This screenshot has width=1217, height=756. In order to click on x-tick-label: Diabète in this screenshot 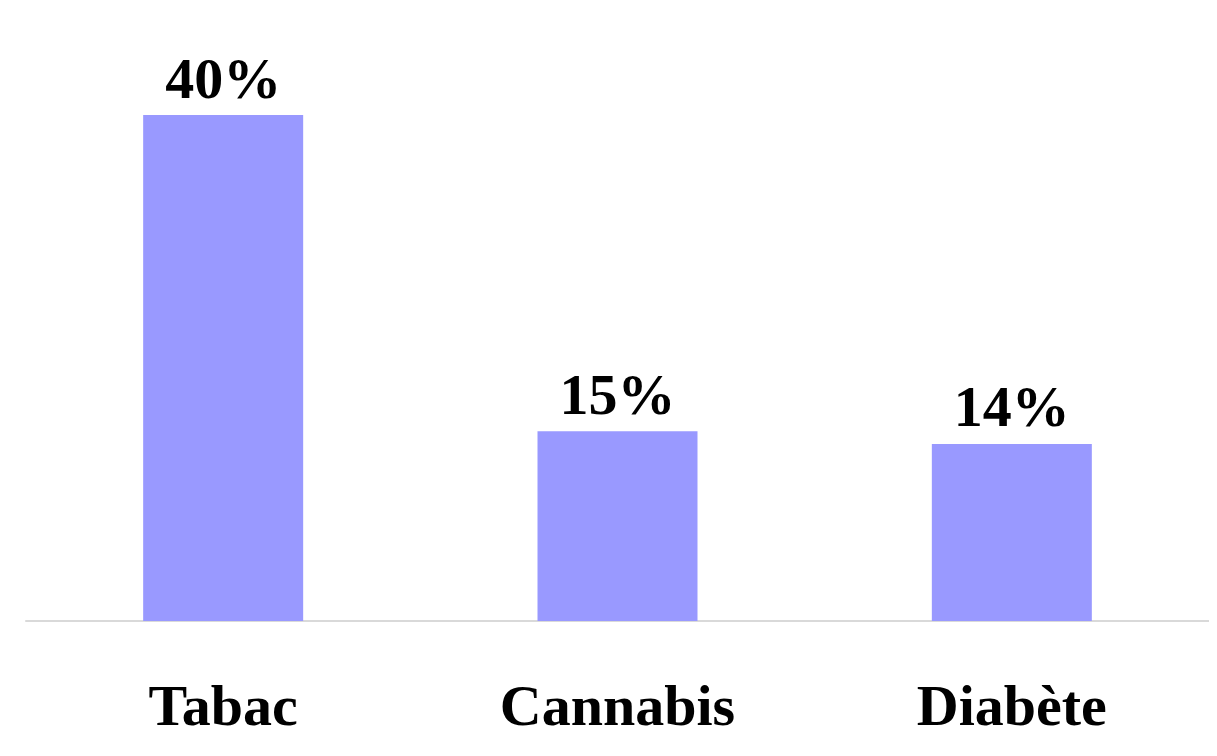, I will do `click(1011, 705)`.